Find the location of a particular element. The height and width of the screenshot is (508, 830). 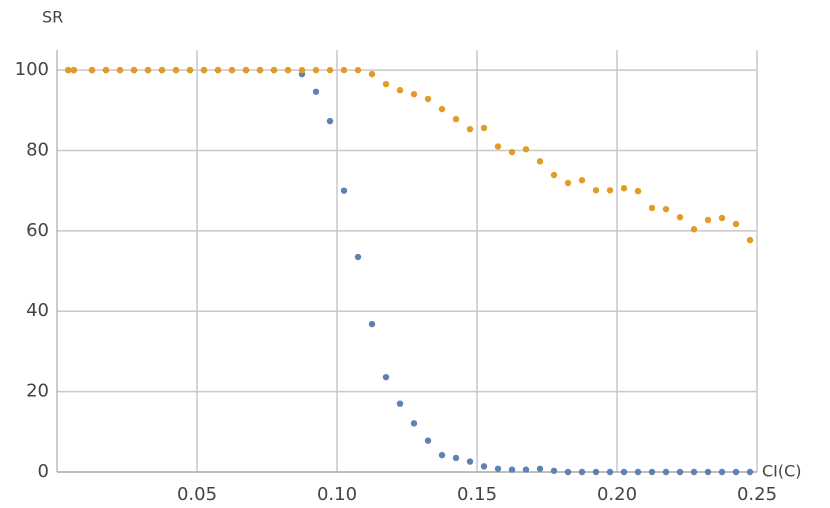

x-tick-label: 0.10 is located at coordinates (337, 494).